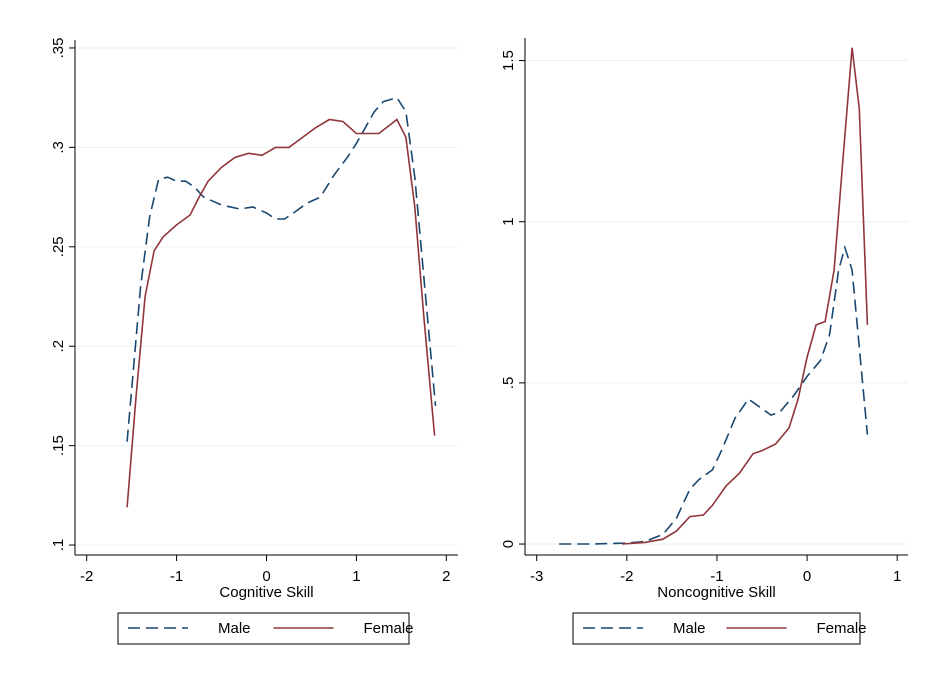 The image size is (931, 681). What do you see at coordinates (58, 147) in the screenshot?
I see `y-tick-label: .3` at bounding box center [58, 147].